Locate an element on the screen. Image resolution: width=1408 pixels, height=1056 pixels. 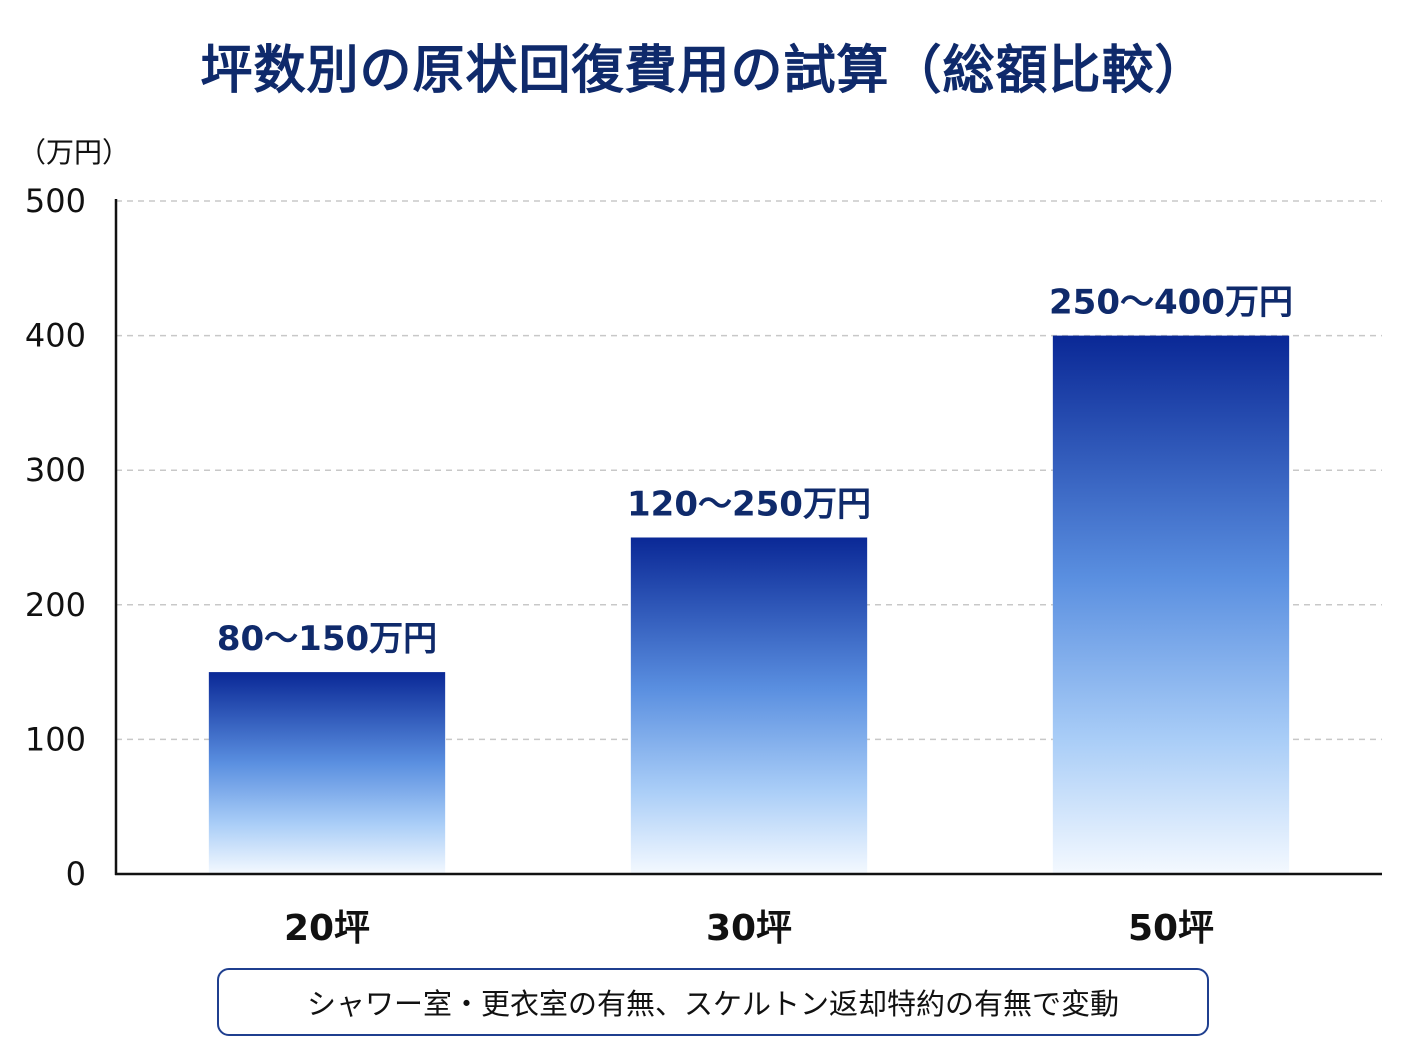
y-tick-label: 0 is located at coordinates (76, 874).